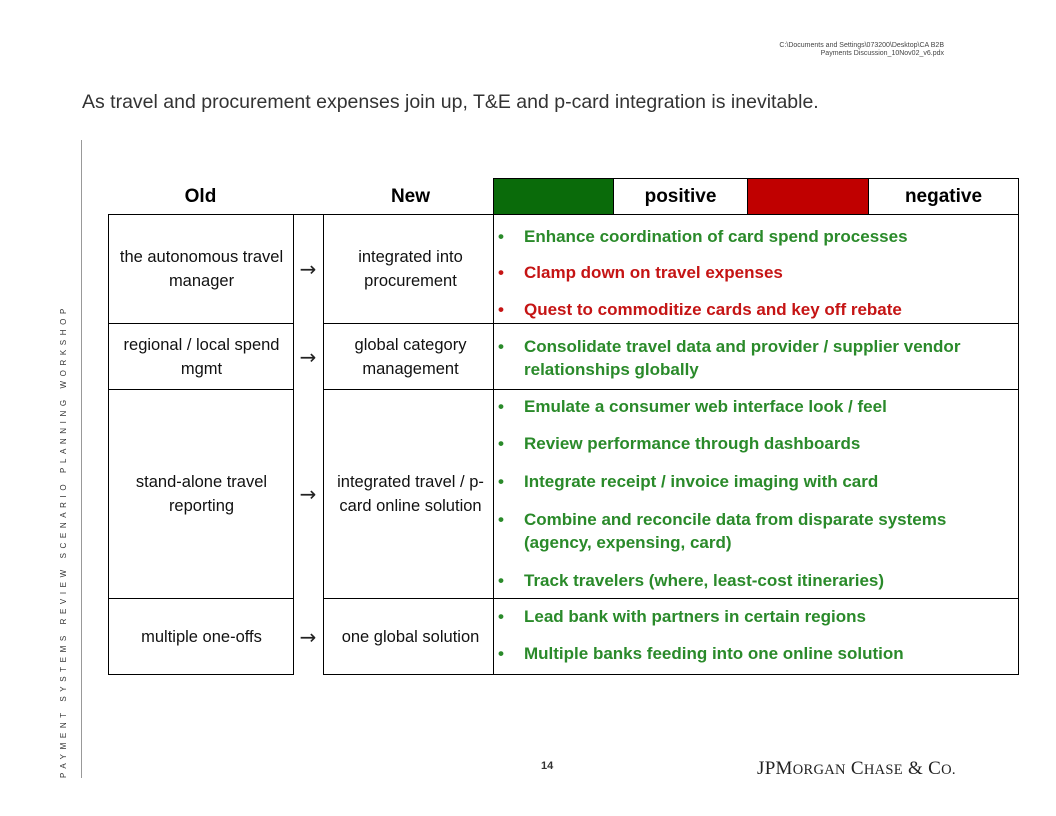  Describe the element at coordinates (547, 766) in the screenshot. I see `page-number: 14` at that location.